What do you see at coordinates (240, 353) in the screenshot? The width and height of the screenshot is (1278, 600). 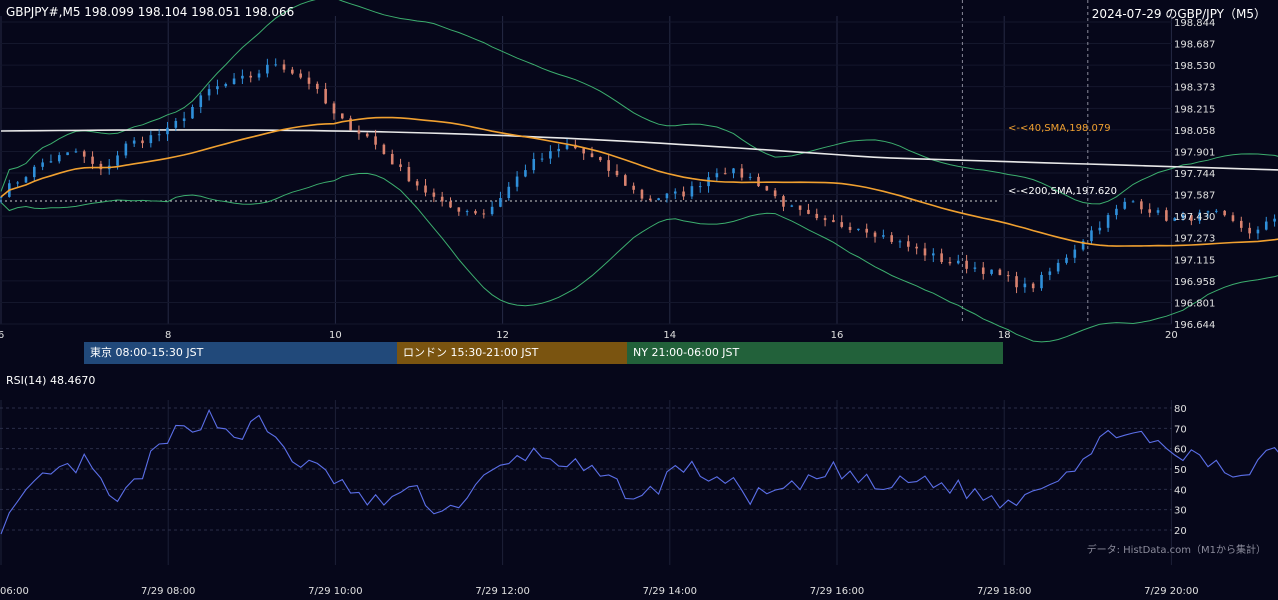 I see `session-tokyo-bar: 東京 08:00-15:30 JST` at bounding box center [240, 353].